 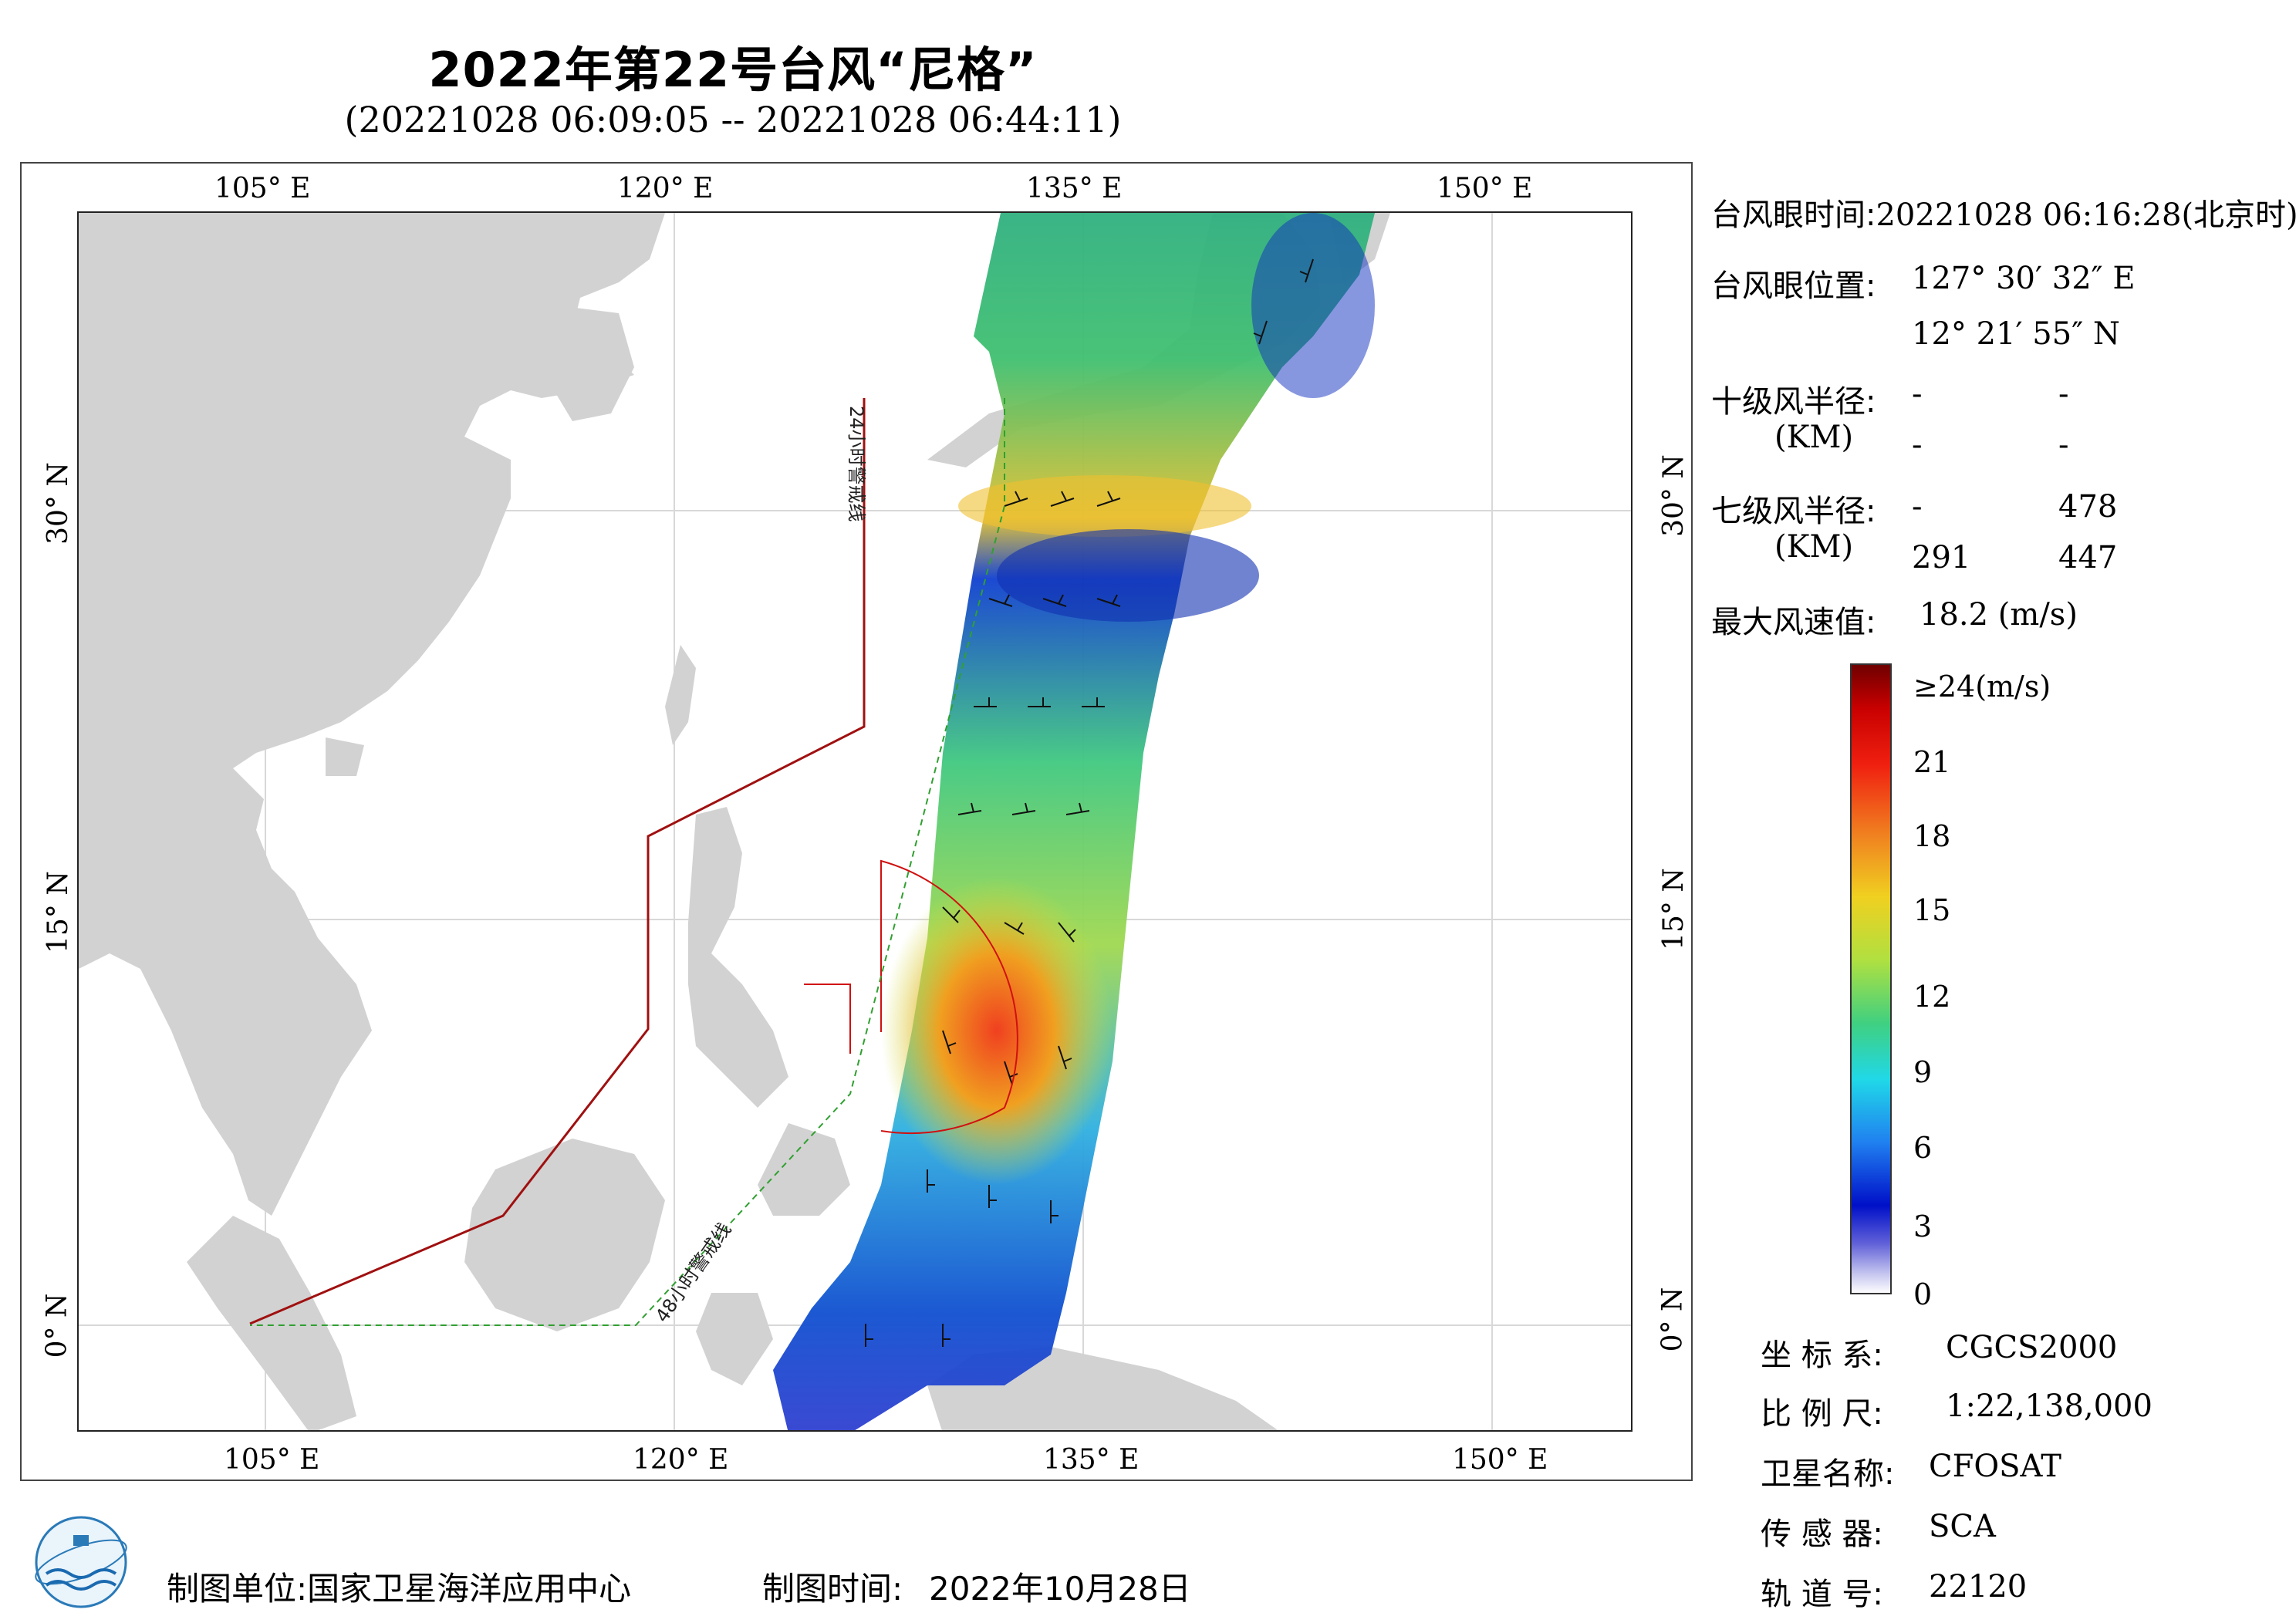 I want to click on eye-pos-label: 台风眼位置:, so click(x=1793, y=286).